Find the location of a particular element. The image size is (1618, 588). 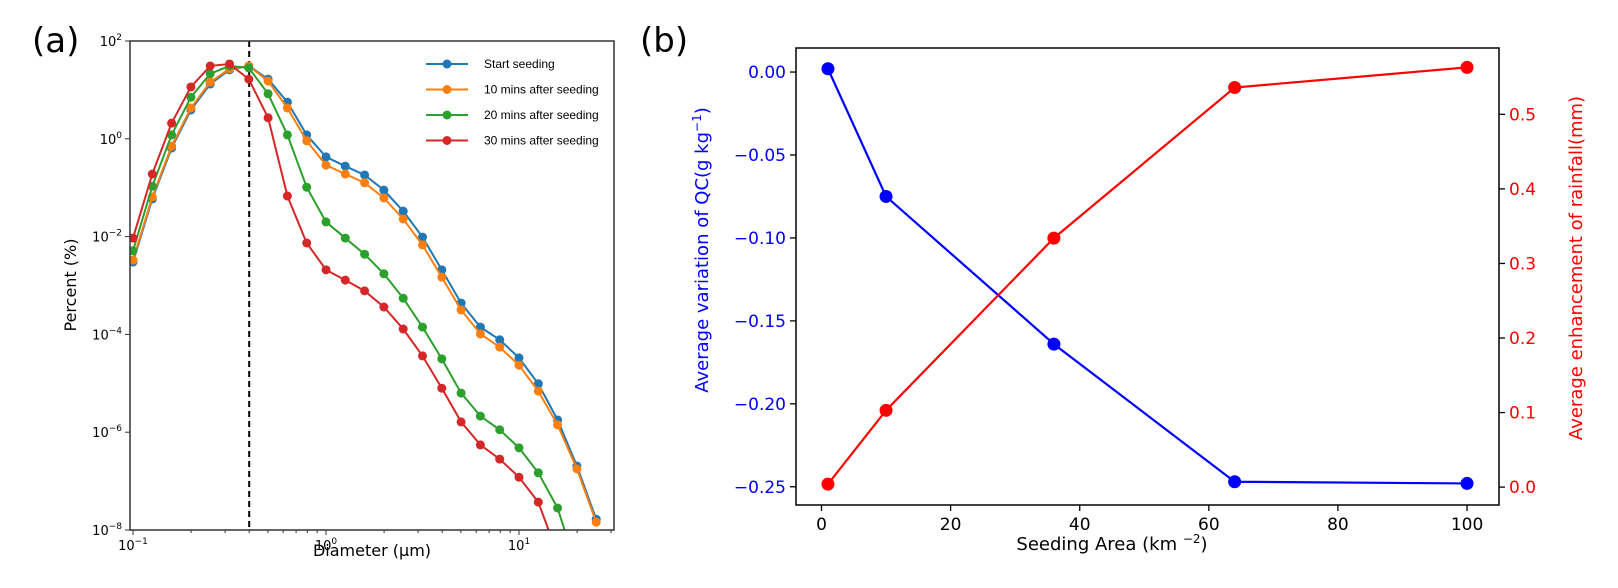

y-tick-label: 10⁻² is located at coordinates (107, 237).